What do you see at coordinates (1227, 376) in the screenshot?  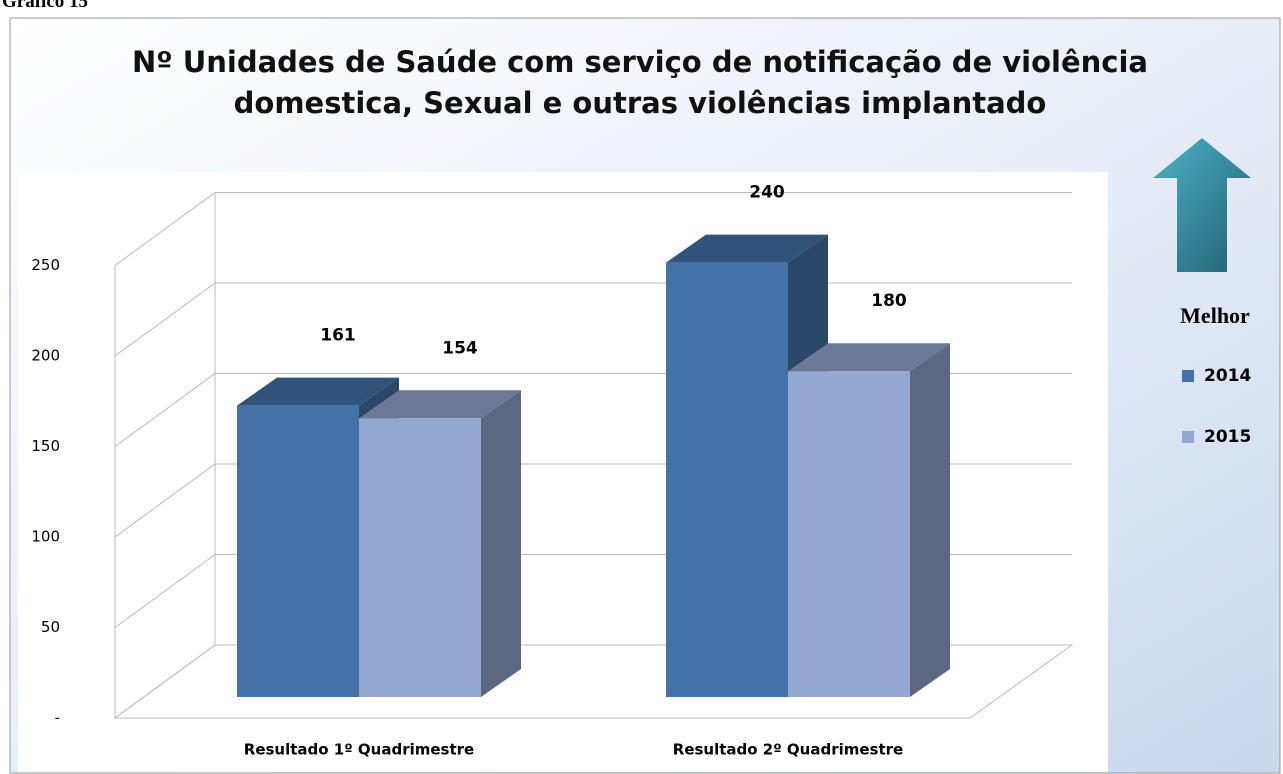 I see `legend-label: 2014` at bounding box center [1227, 376].